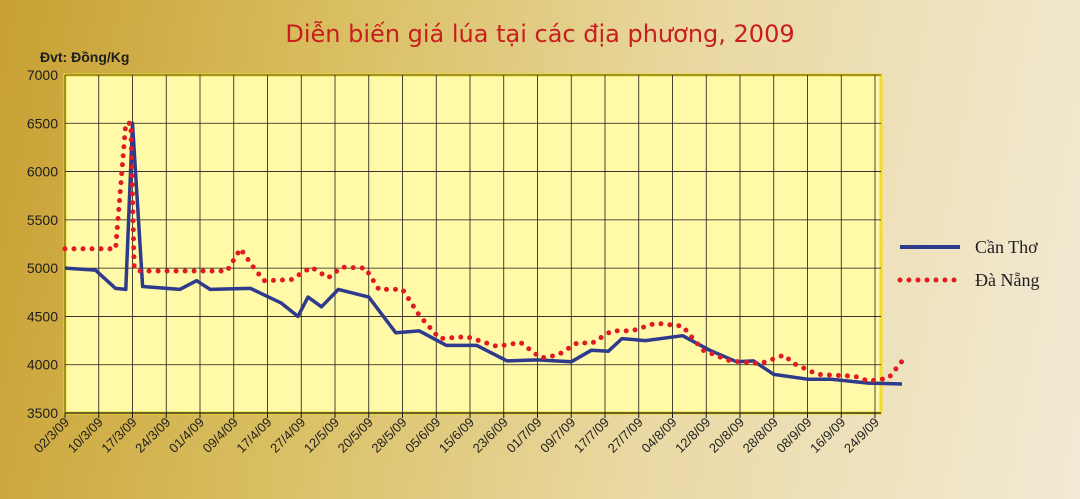 This screenshot has height=499, width=1080. Describe the element at coordinates (490, 435) in the screenshot. I see `x-tick-label: 23/6/09` at that location.